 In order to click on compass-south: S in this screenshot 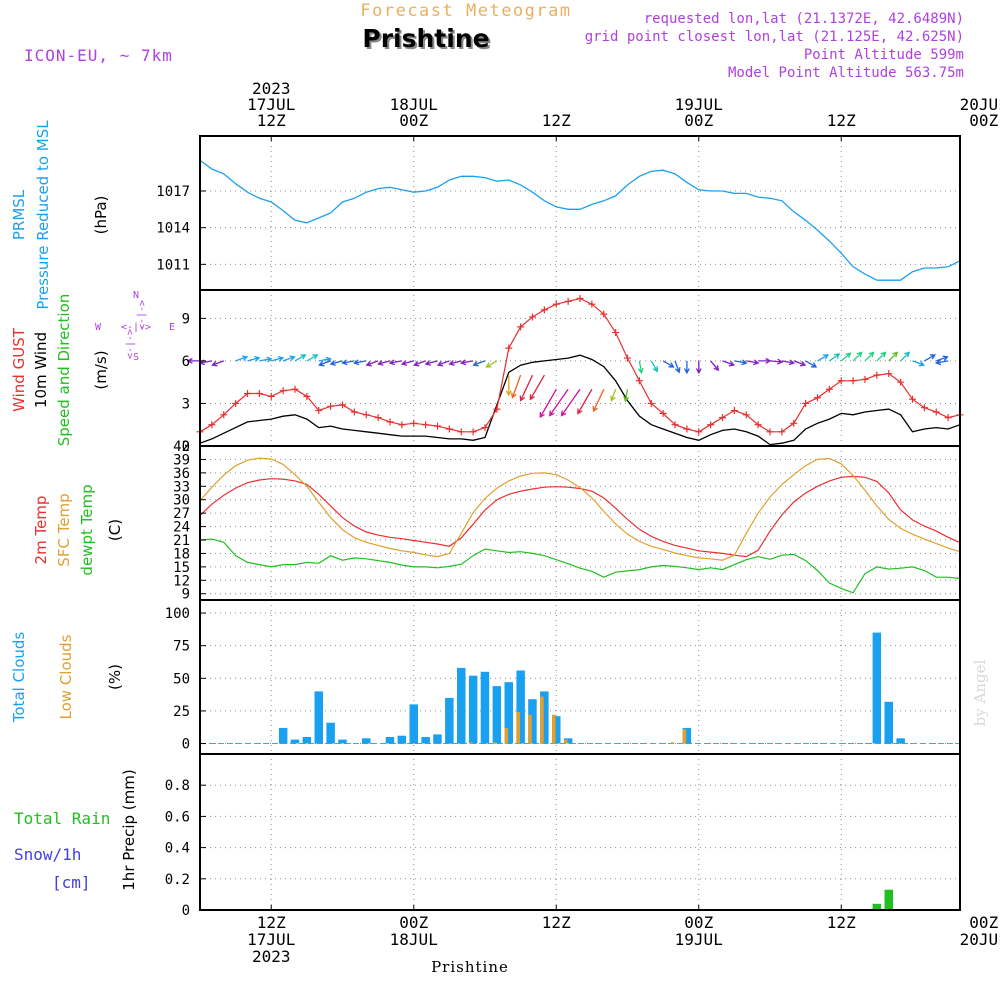, I will do `click(136, 357)`.